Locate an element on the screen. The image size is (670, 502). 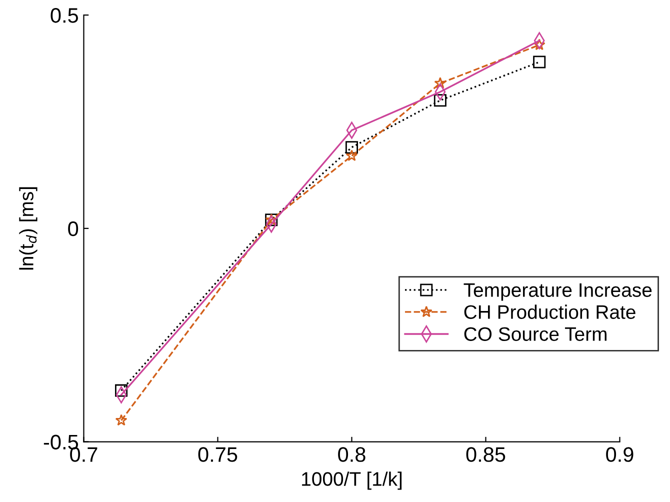
y-tick-label: -0.5 is located at coordinates (61, 442).